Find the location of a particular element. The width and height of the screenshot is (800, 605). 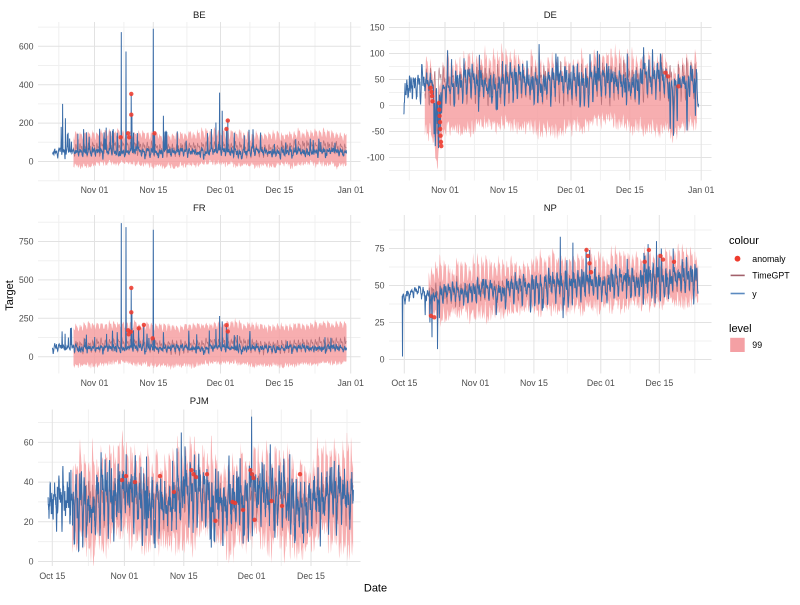

svg-text: 100 is located at coordinates (377, 54).